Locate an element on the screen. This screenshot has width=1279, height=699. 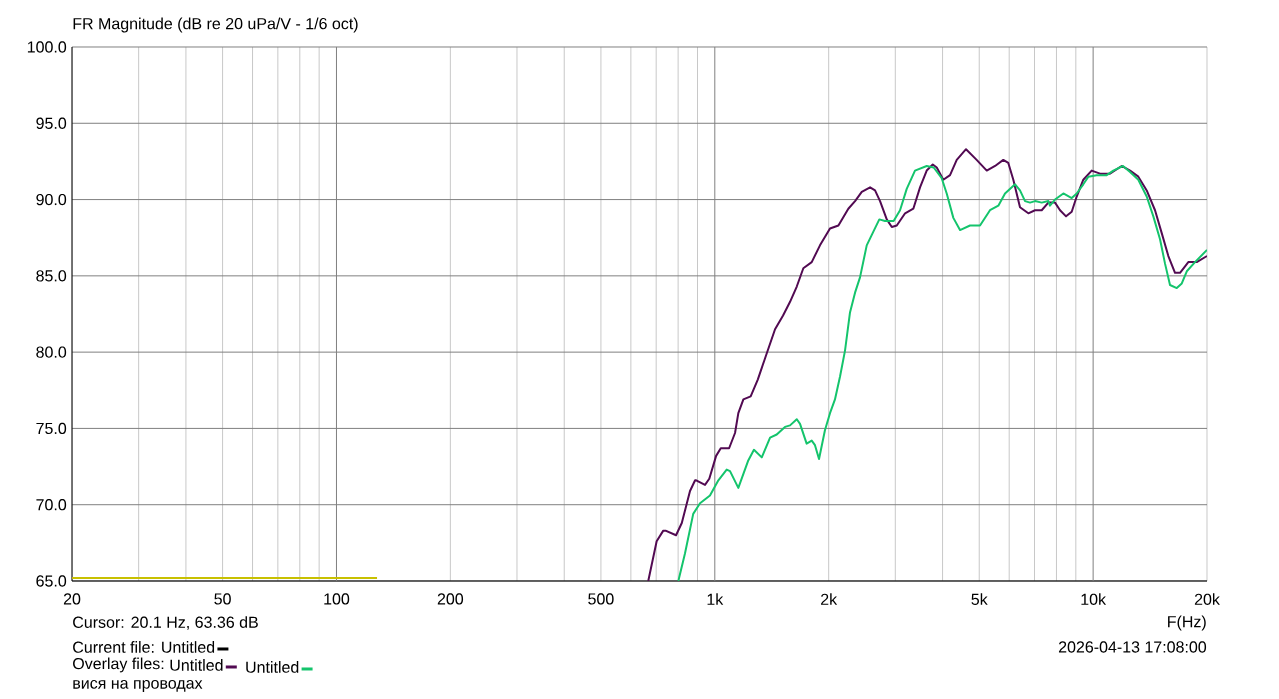
y-tick-label: 95.0 is located at coordinates (51, 123).